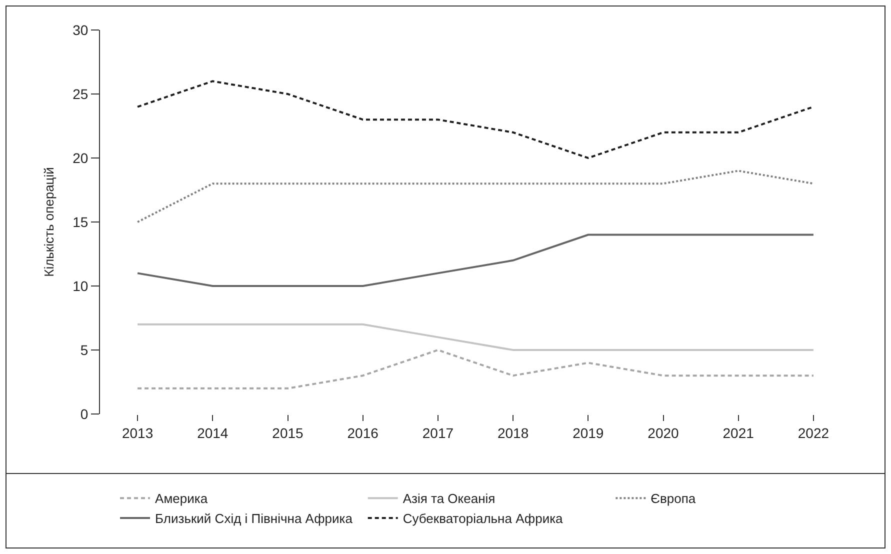  What do you see at coordinates (288, 432) in the screenshot?
I see `x-tick-label: 2015` at bounding box center [288, 432].